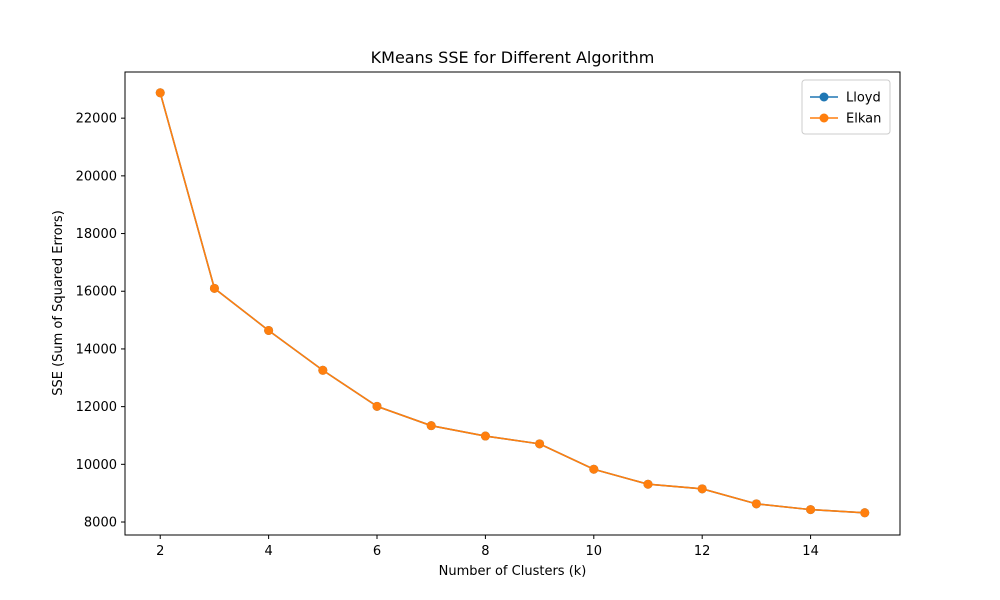  Describe the element at coordinates (96, 292) in the screenshot. I see `y-tick-label: 16000` at that location.